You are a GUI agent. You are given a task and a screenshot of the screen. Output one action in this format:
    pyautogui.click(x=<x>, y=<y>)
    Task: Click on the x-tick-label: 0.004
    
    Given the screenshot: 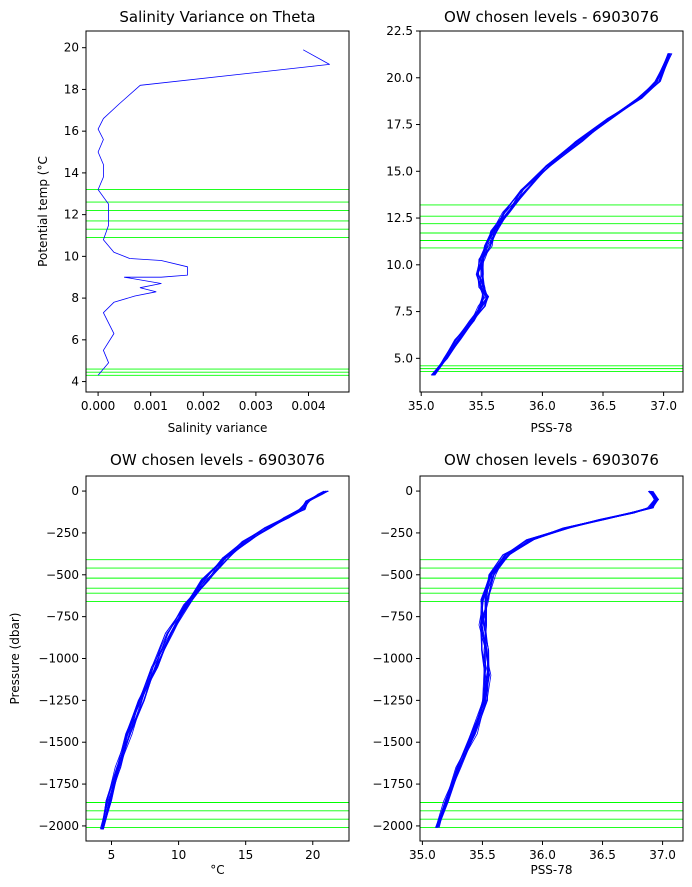 What is the action you would take?
    pyautogui.click(x=308, y=406)
    